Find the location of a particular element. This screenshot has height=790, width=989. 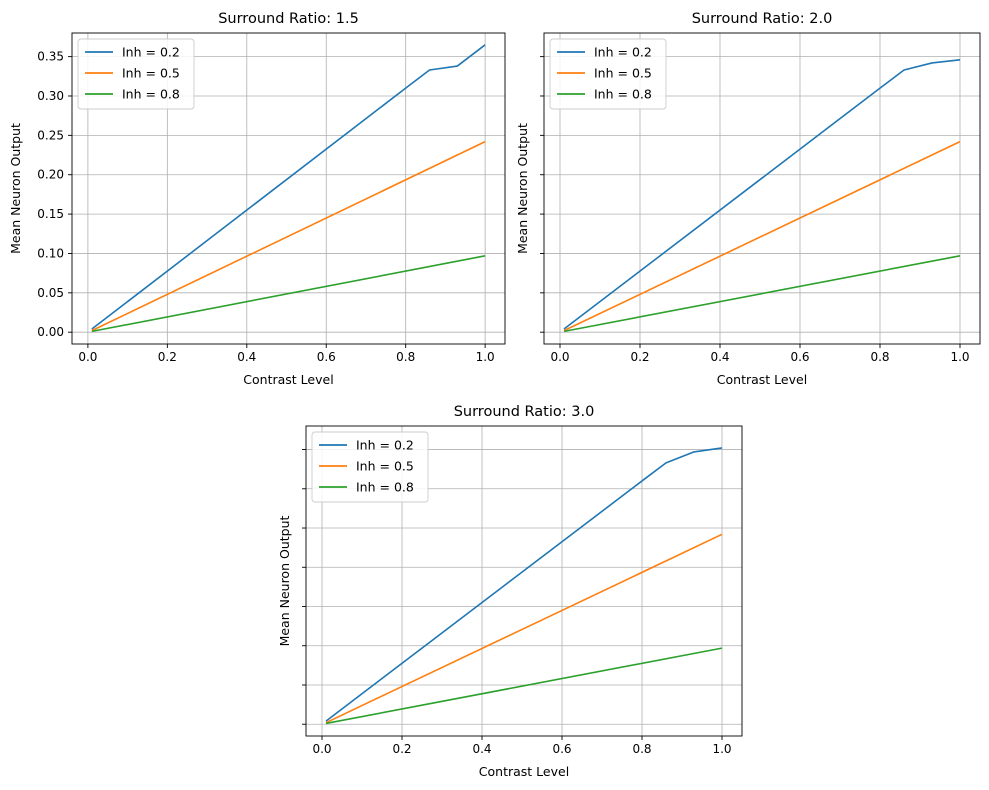

y-tick-label: 0.10 is located at coordinates (50, 253).